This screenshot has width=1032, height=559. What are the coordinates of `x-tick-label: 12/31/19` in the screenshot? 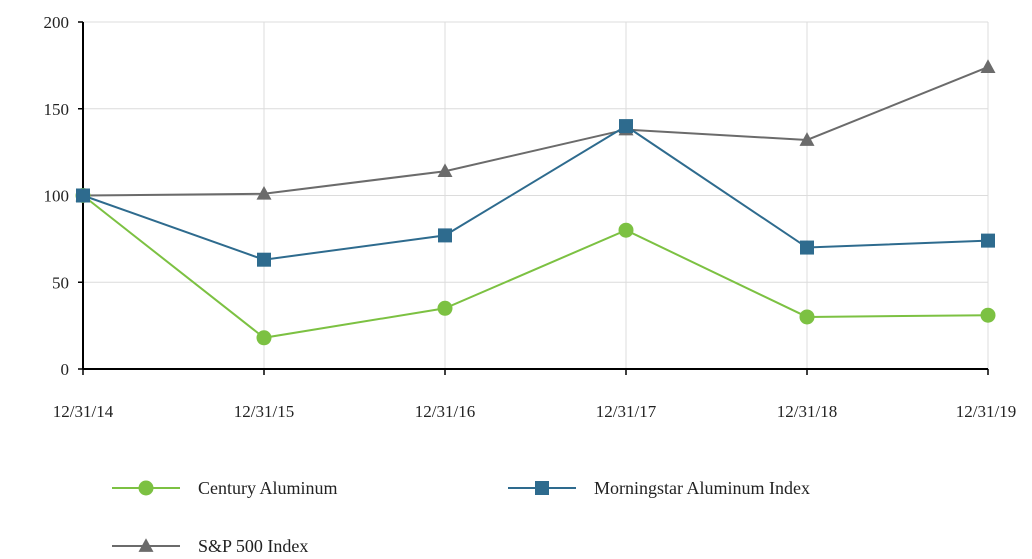 It's located at (986, 411).